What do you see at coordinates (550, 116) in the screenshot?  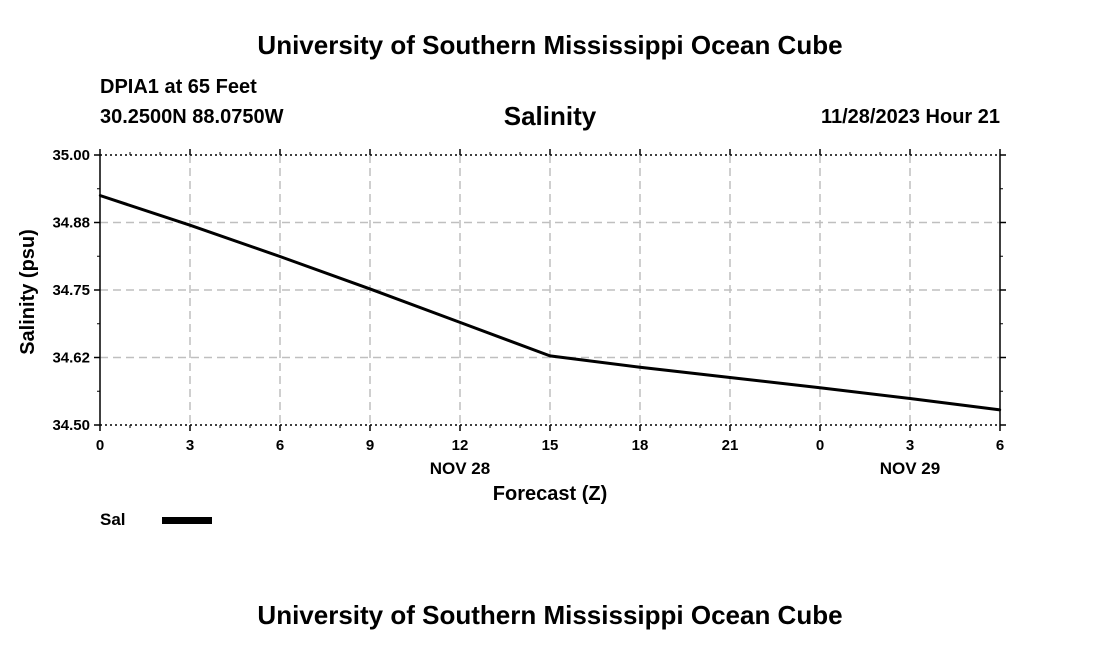 I see `chart-title: Salinity` at bounding box center [550, 116].